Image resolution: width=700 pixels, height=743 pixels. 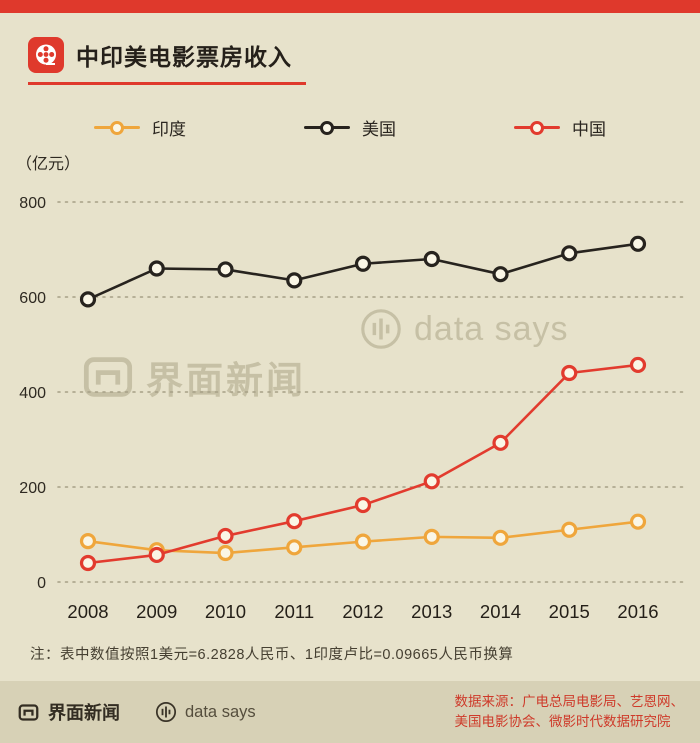 I want to click on svg-text: 800, so click(x=32, y=203).